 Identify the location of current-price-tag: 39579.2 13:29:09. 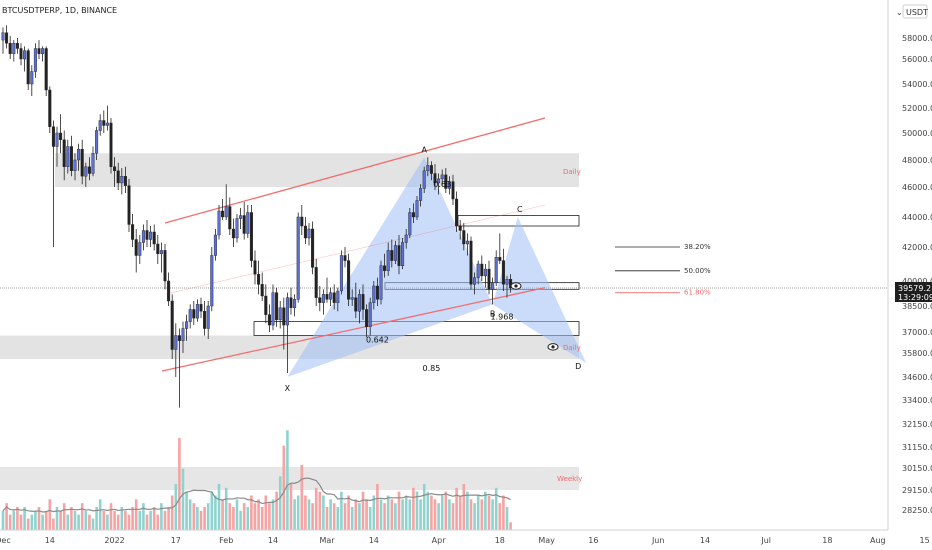
(913, 292).